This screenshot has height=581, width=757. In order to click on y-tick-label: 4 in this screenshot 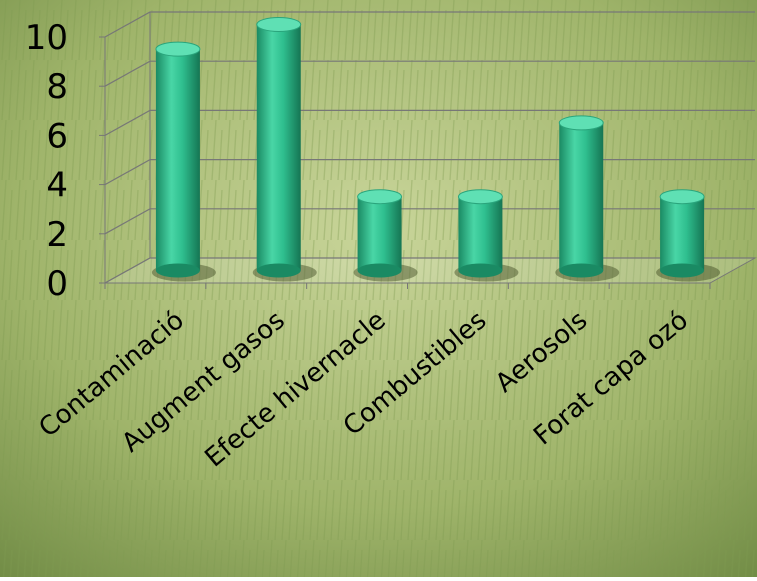, I will do `click(57, 186)`.